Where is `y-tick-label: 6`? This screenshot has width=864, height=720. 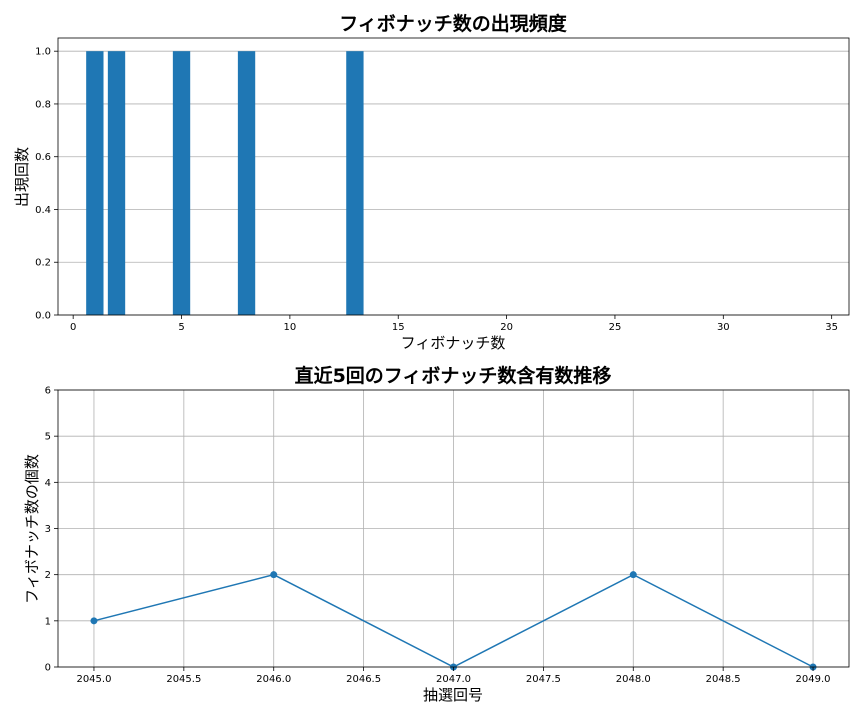 y-tick-label: 6 is located at coordinates (48, 391).